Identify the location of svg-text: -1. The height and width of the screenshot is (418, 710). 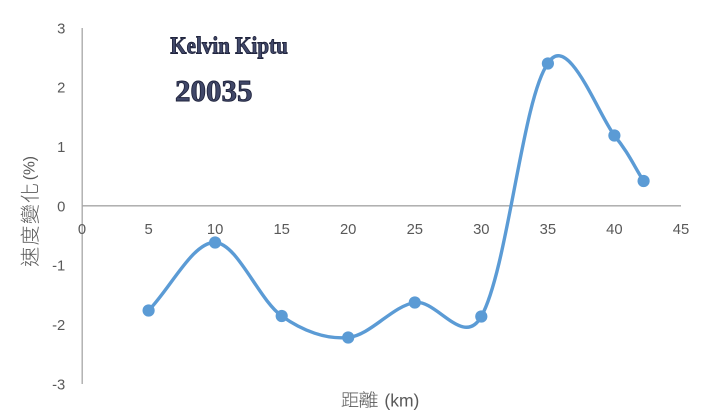
(58, 267).